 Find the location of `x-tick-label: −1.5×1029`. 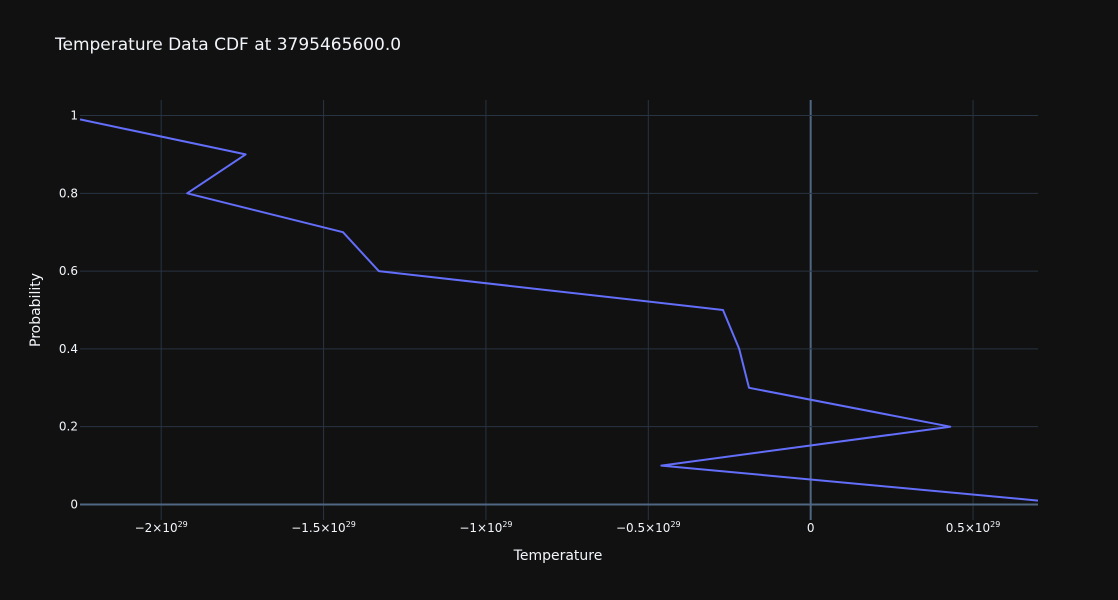

x-tick-label: −1.5×1029 is located at coordinates (323, 527).